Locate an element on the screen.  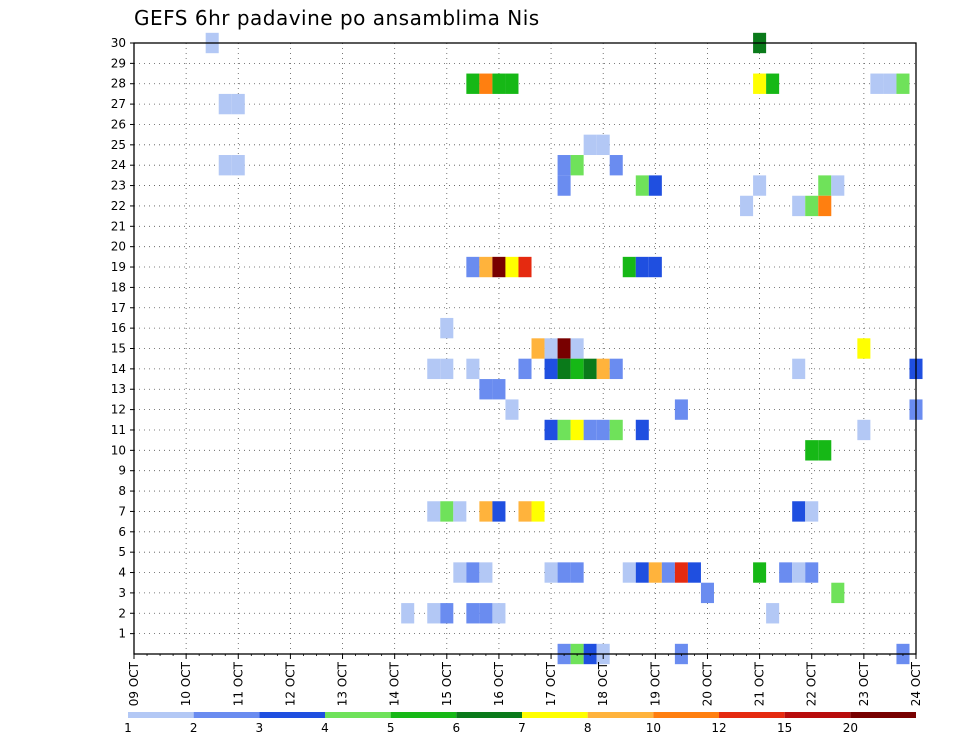
x-tick-label: 09 OCT is located at coordinates (134, 683).